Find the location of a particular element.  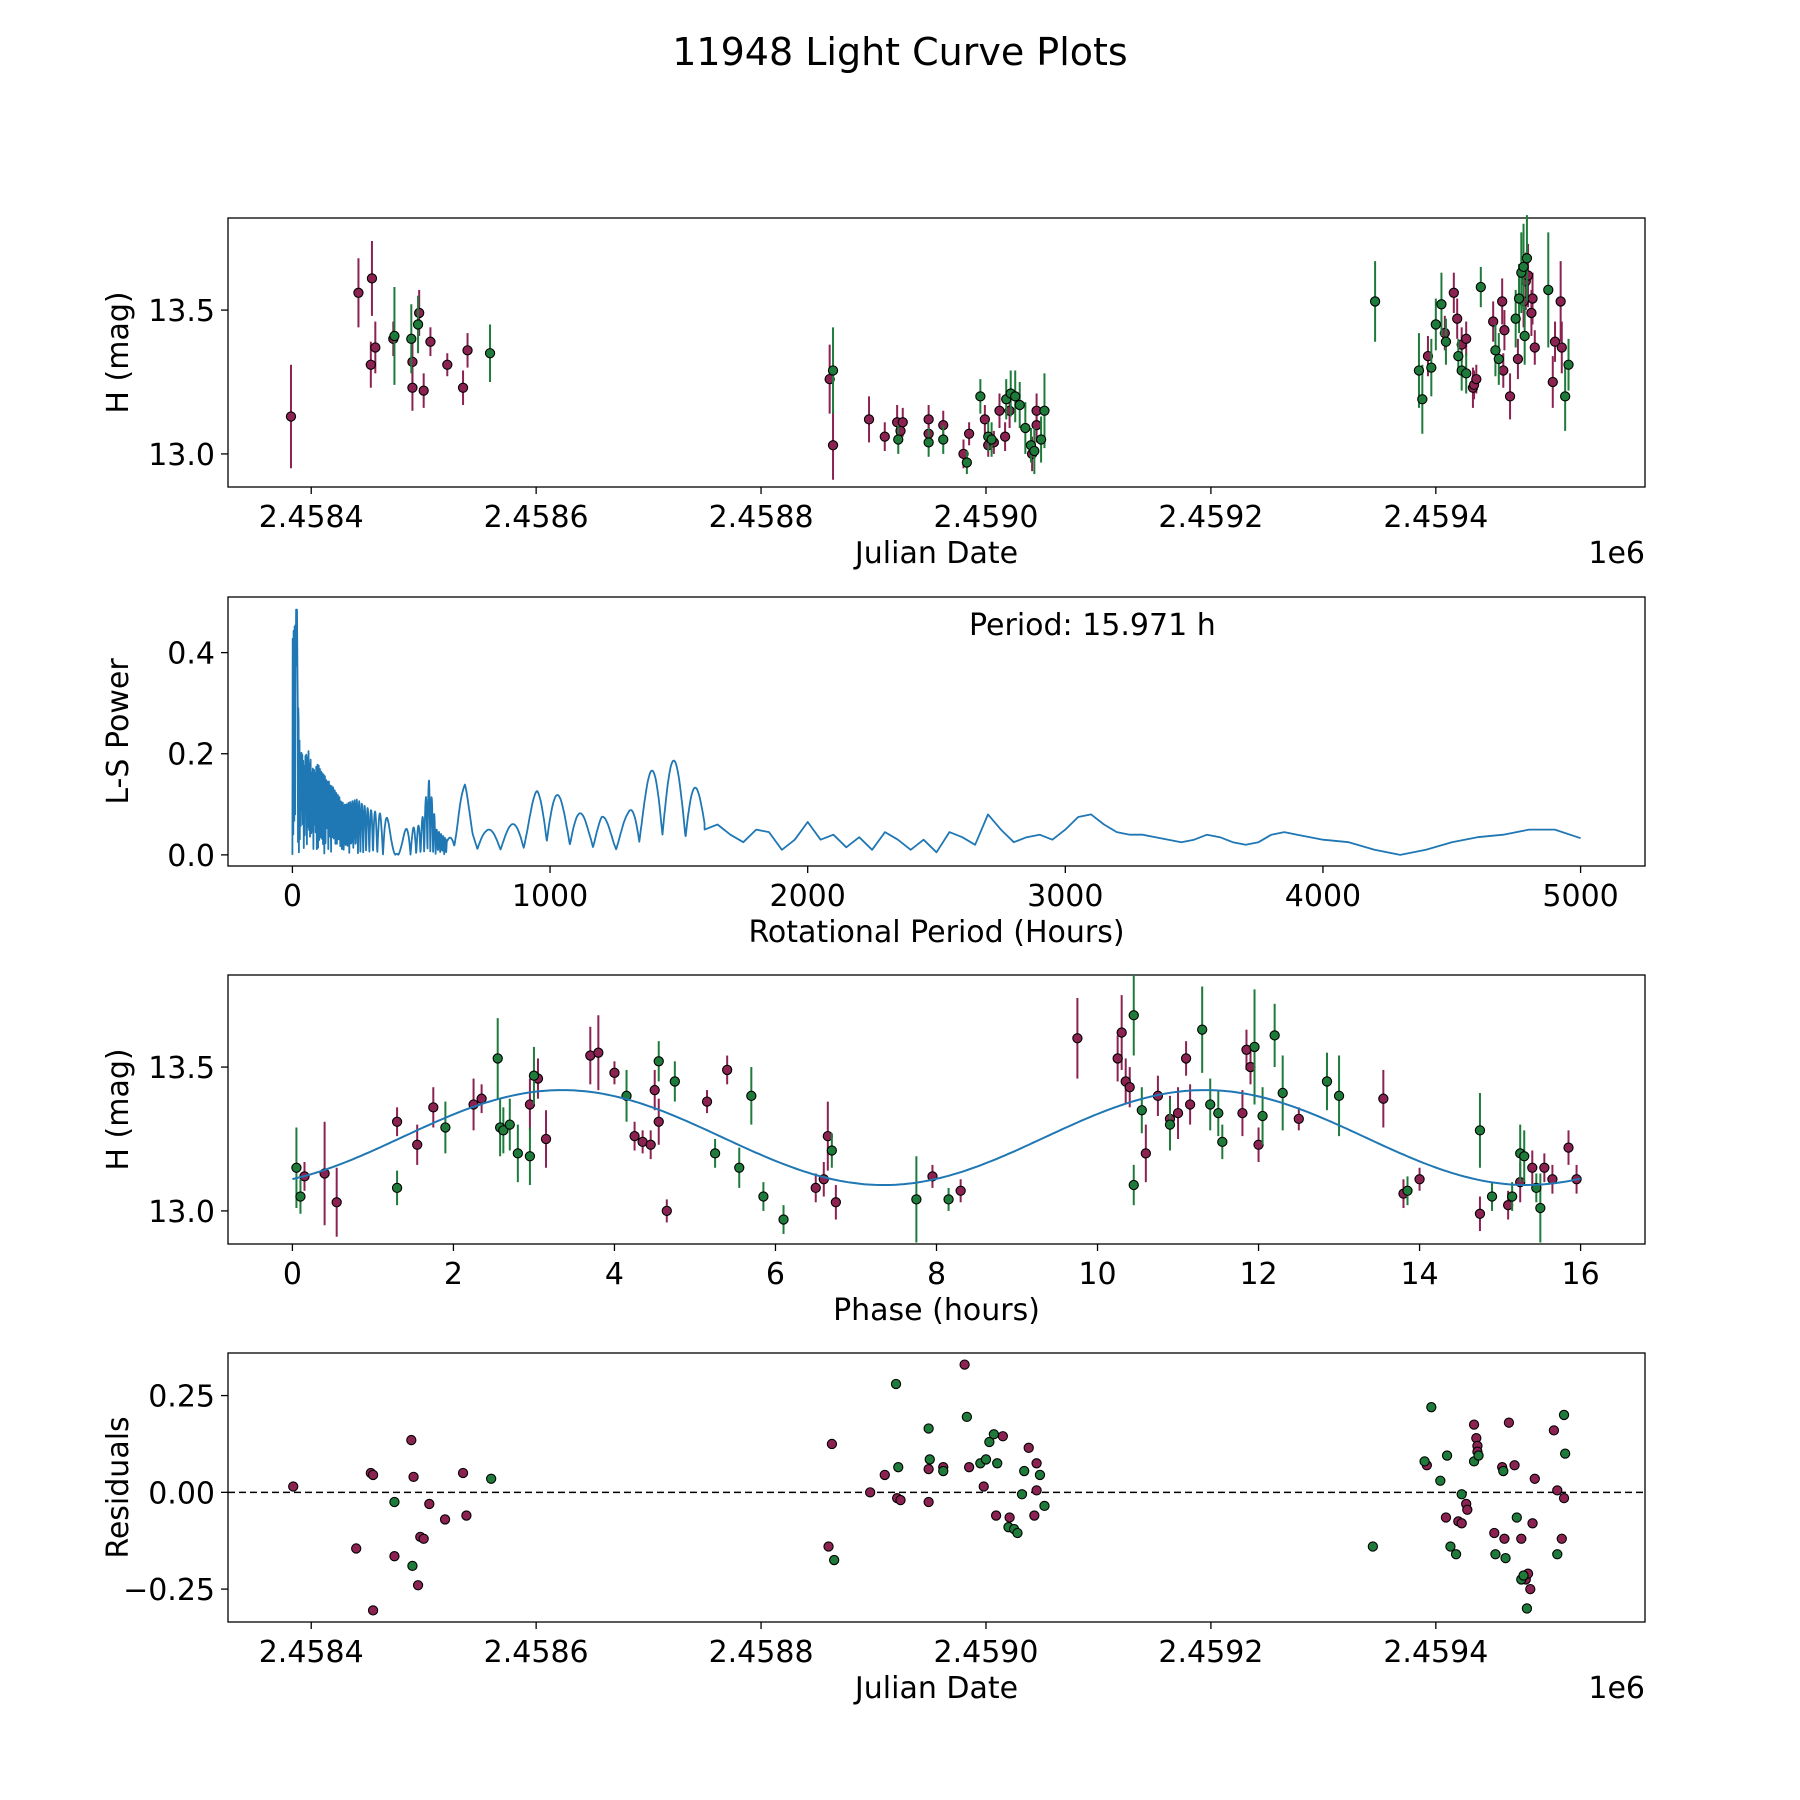

x-tick-label: 2 is located at coordinates (453, 1274).